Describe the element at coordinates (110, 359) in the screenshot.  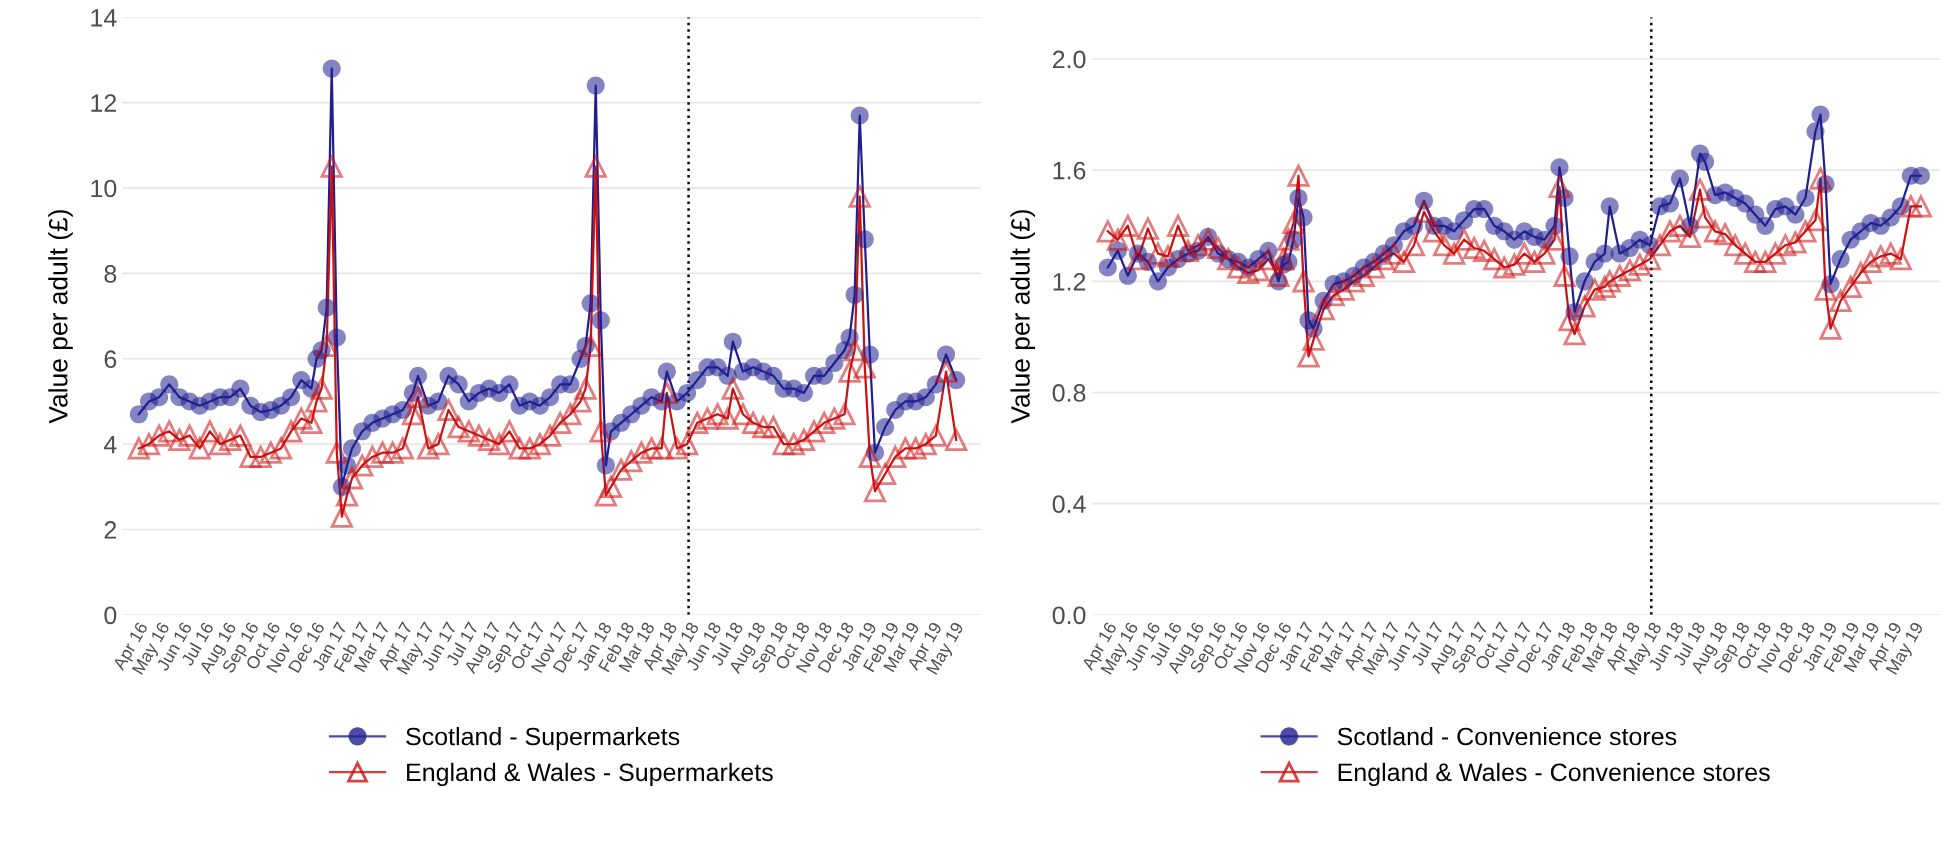
I see `y-tick-label: 6` at that location.